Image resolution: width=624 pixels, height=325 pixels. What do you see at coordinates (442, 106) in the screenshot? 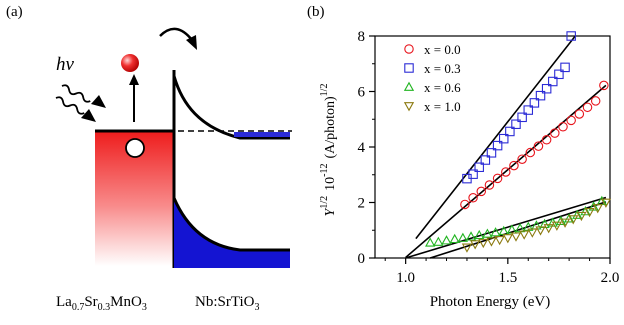
I see `legend-label-3: x = 1.0` at bounding box center [442, 106].